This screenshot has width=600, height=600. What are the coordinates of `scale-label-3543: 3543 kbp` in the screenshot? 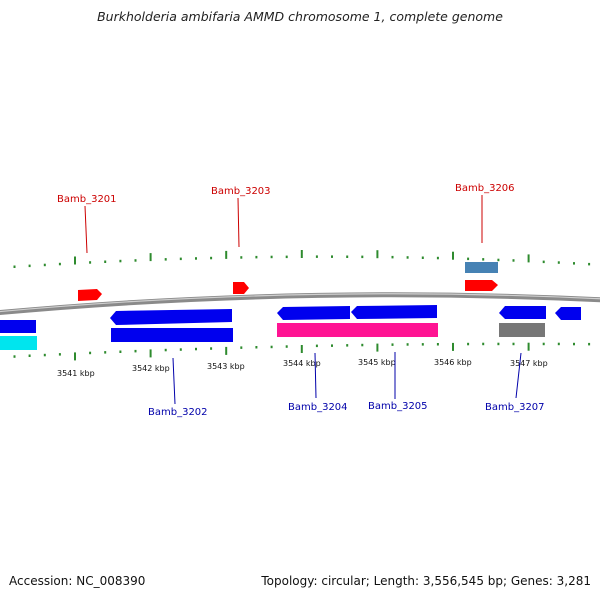 It's located at (226, 366).